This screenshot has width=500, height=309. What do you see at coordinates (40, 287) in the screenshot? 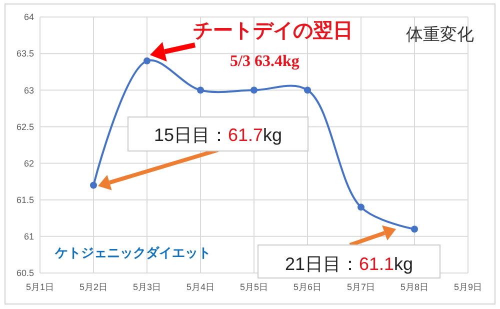
I see `x-tick-label: 5月1日` at bounding box center [40, 287].